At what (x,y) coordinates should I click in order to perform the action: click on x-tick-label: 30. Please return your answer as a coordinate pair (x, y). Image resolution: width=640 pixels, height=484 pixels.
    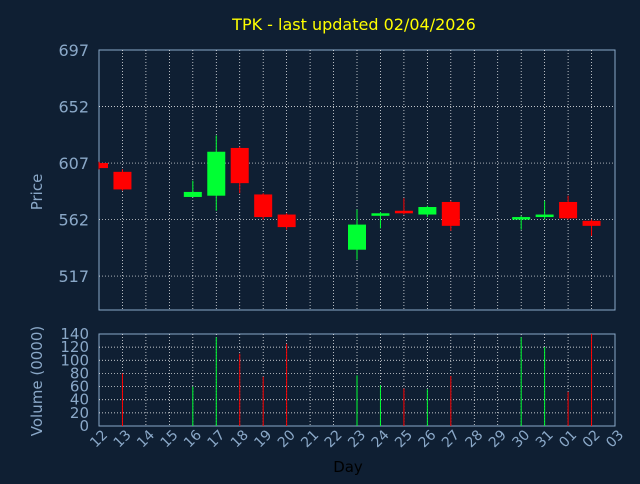
    Looking at the image, I should click on (521, 439).